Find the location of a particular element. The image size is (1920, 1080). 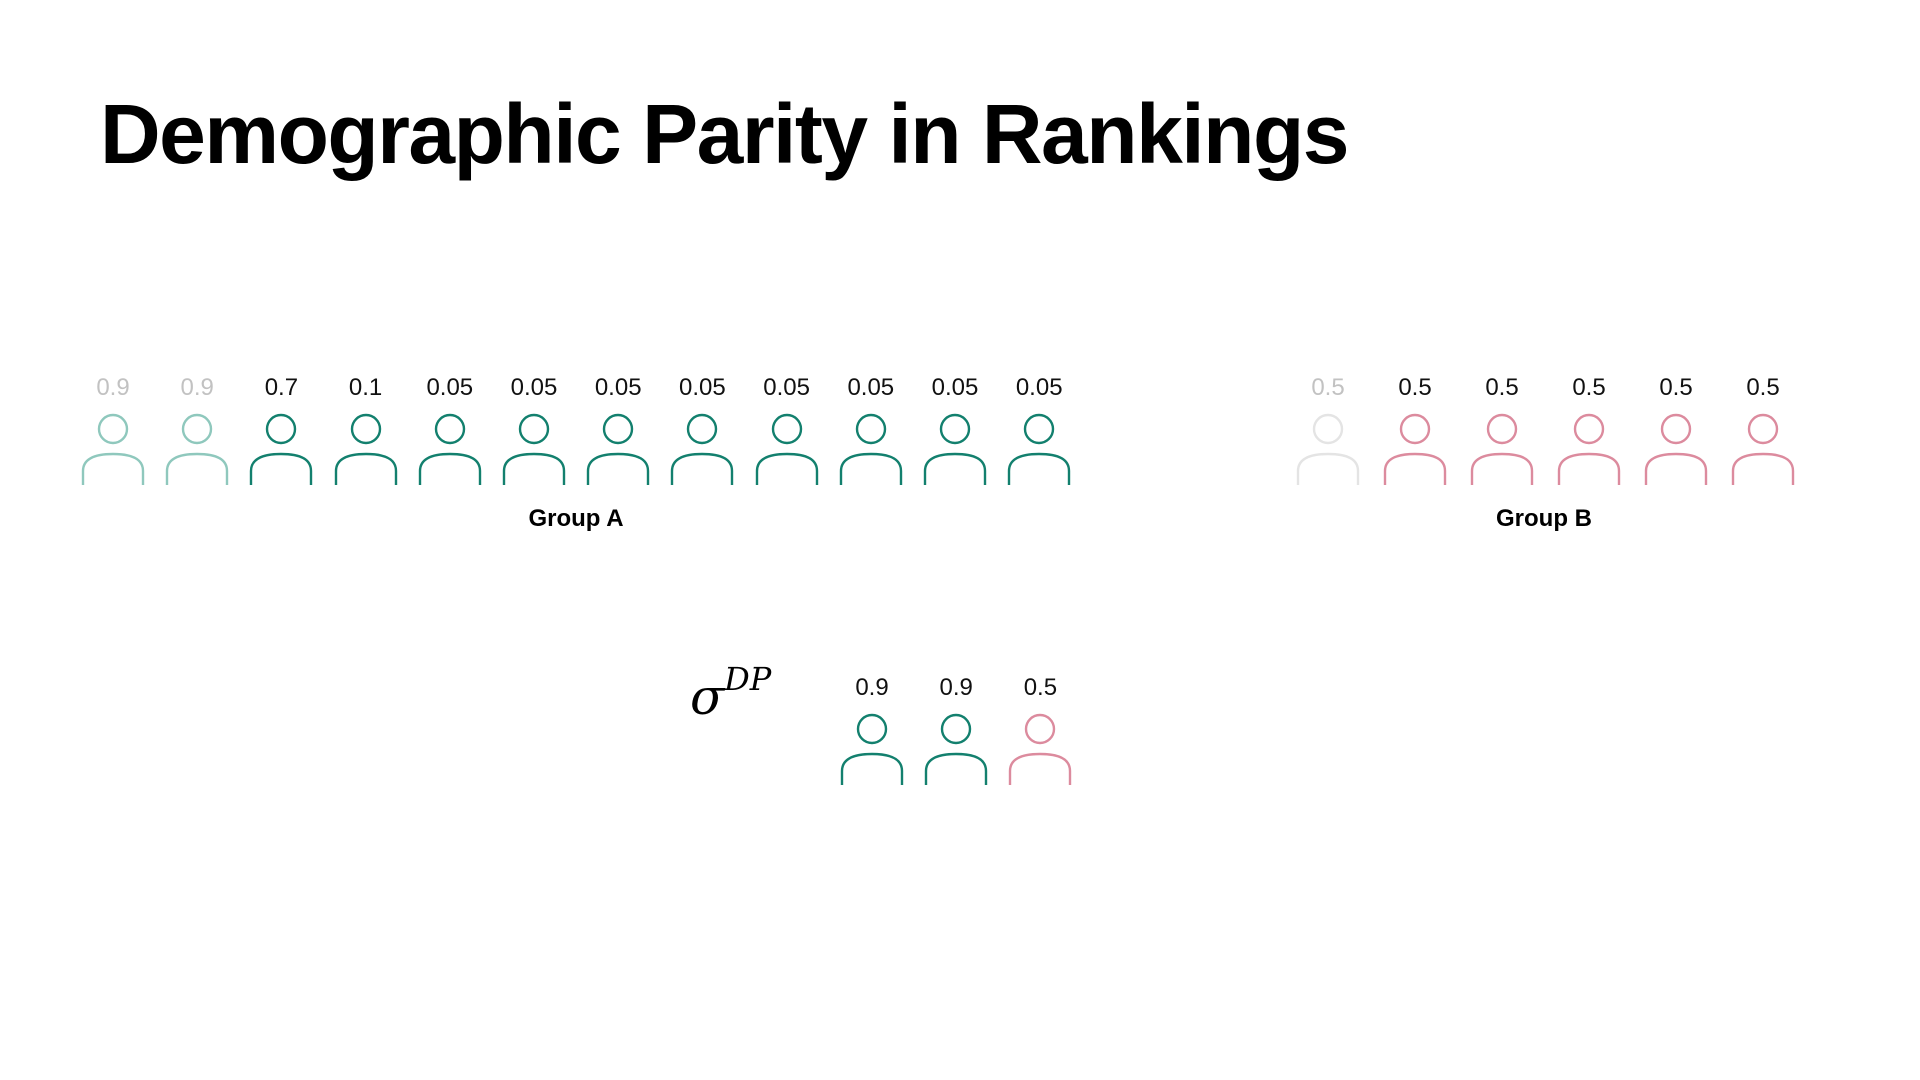

person-a-5: 0.05 is located at coordinates (450, 430).